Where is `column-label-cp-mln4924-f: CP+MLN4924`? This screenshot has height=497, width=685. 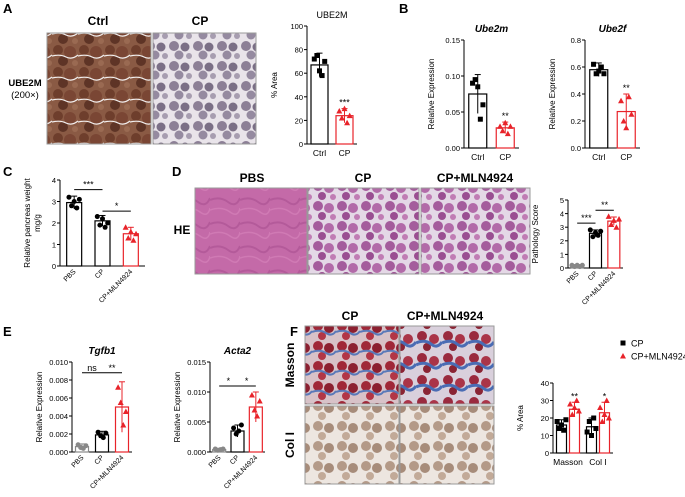
column-label-cp-mln4924-f: CP+MLN4924 is located at coordinates (445, 316).